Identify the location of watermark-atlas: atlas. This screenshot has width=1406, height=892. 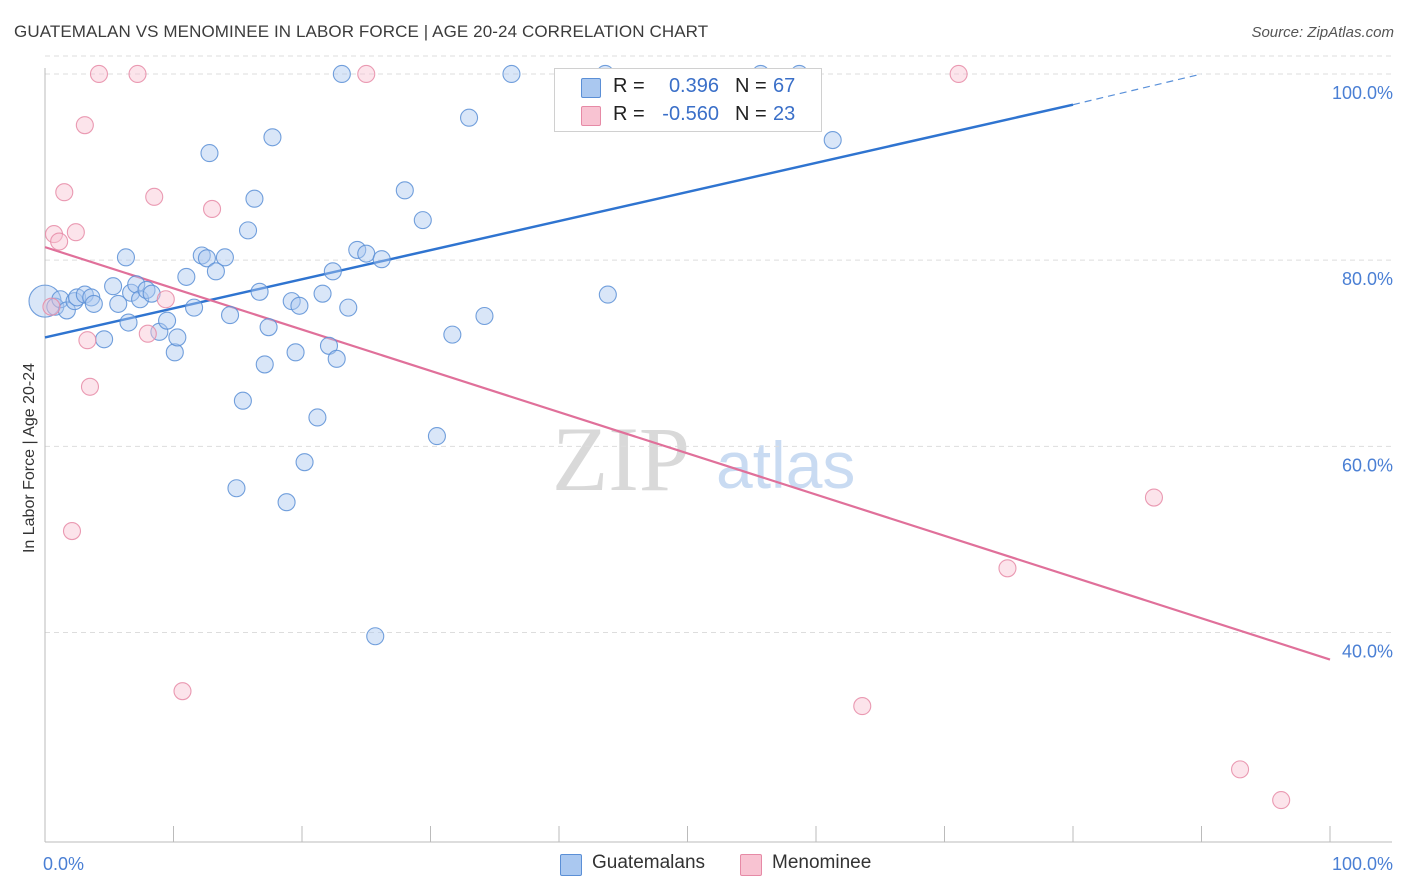
(785, 465).